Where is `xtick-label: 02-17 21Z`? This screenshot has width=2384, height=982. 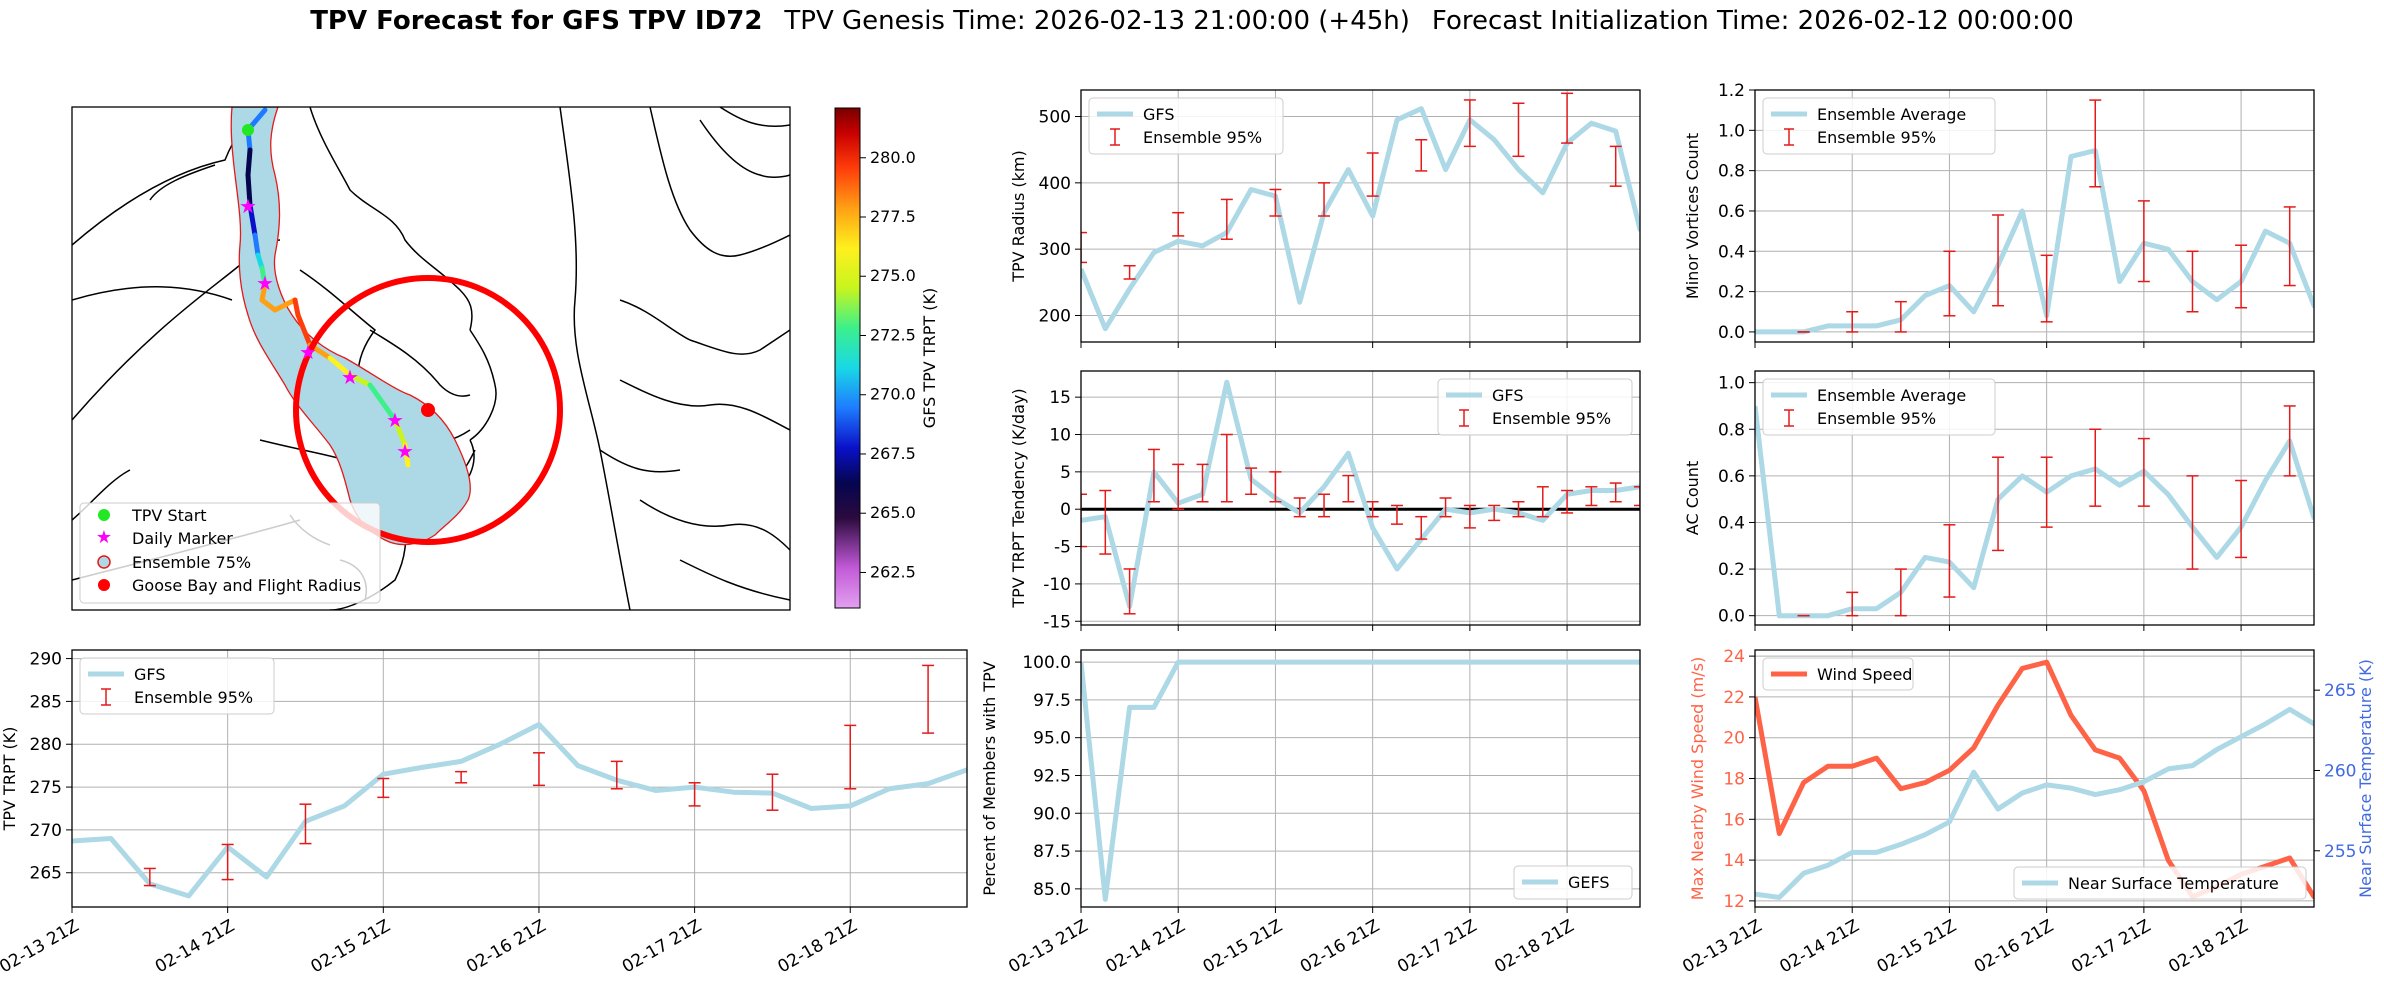 xtick-label: 02-17 21Z is located at coordinates (662, 946).